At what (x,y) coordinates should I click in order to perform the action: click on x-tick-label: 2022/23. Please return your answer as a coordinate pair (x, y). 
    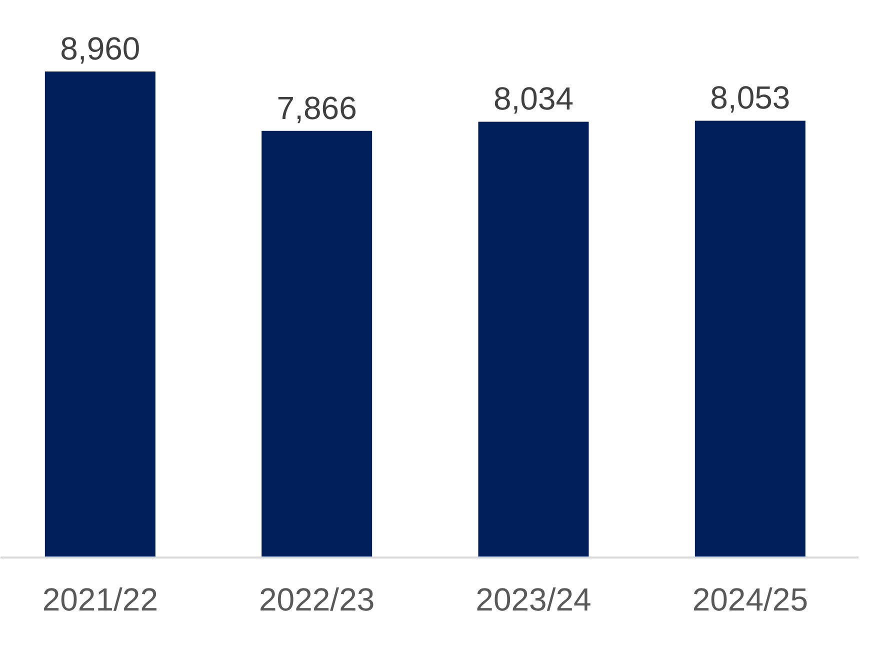
    Looking at the image, I should click on (316, 600).